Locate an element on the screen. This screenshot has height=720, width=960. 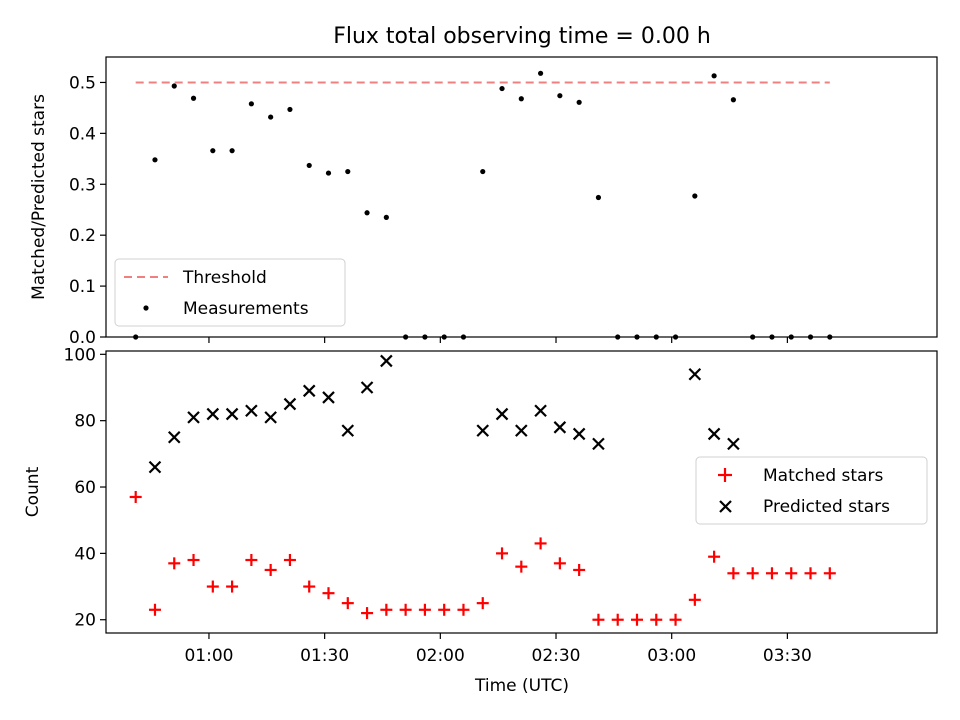
x-tick-label: 02:00 is located at coordinates (440, 656).